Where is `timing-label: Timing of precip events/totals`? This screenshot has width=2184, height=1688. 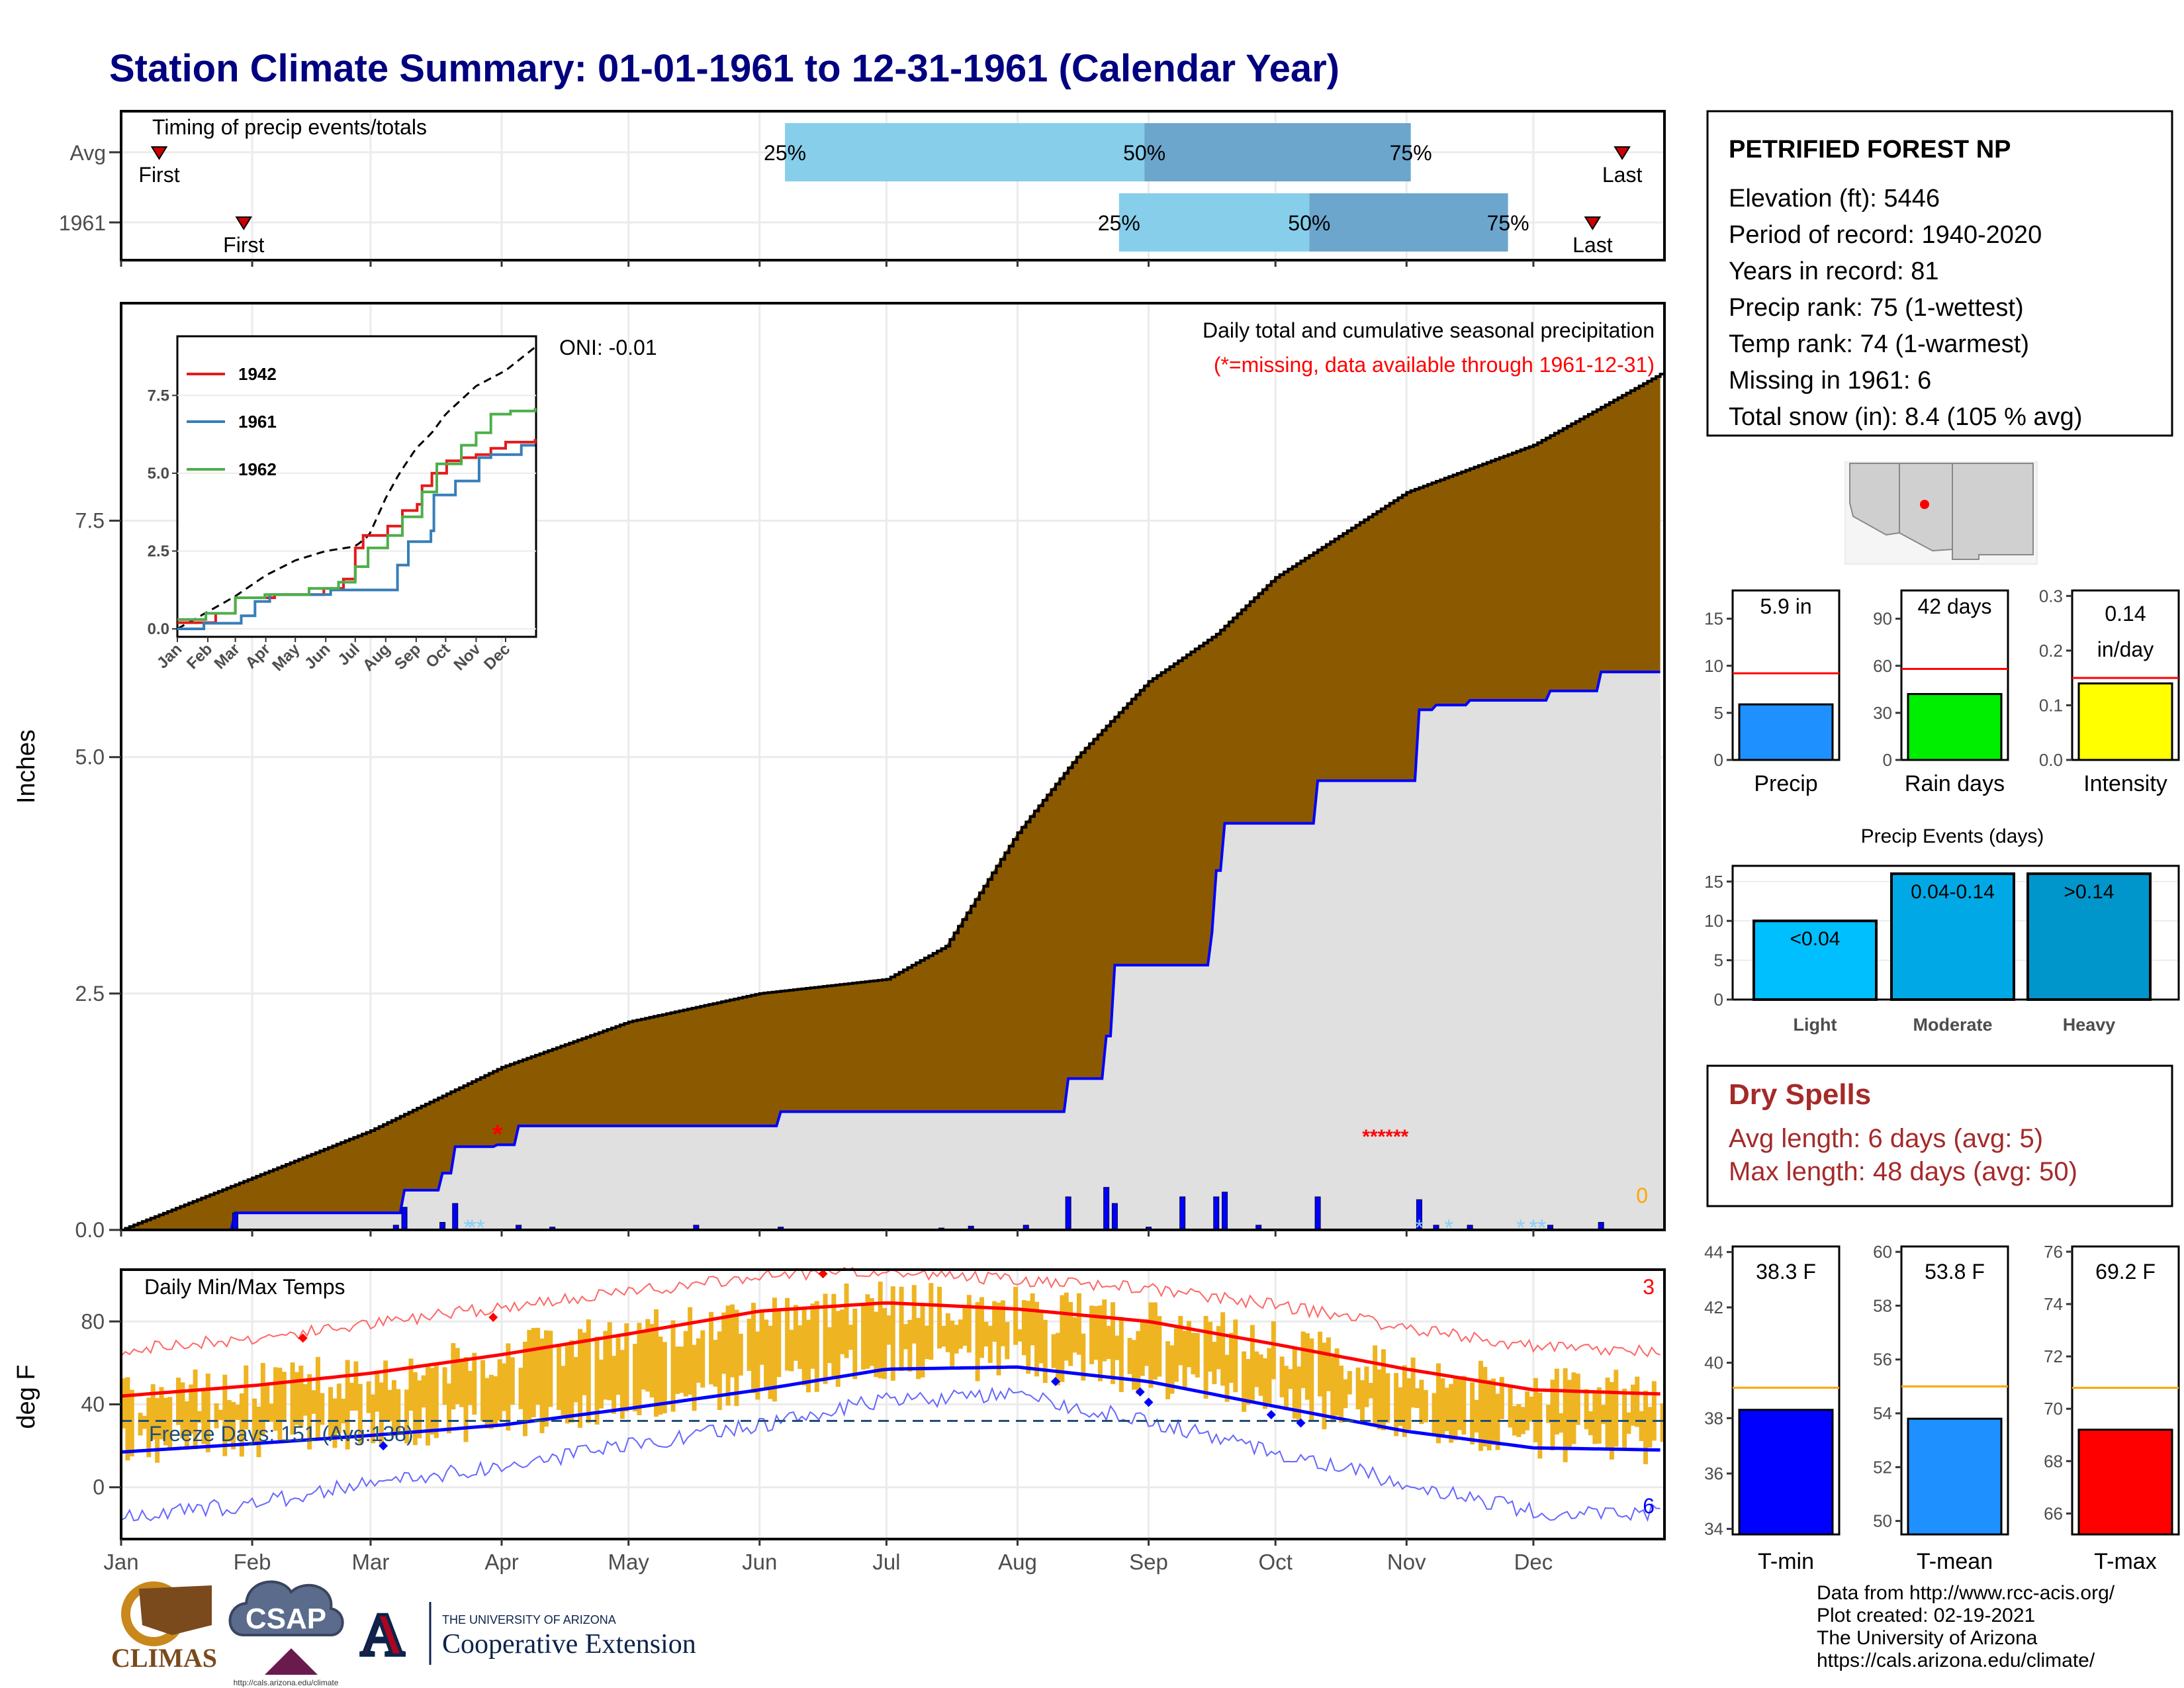 timing-label: Timing of precip events/totals is located at coordinates (289, 127).